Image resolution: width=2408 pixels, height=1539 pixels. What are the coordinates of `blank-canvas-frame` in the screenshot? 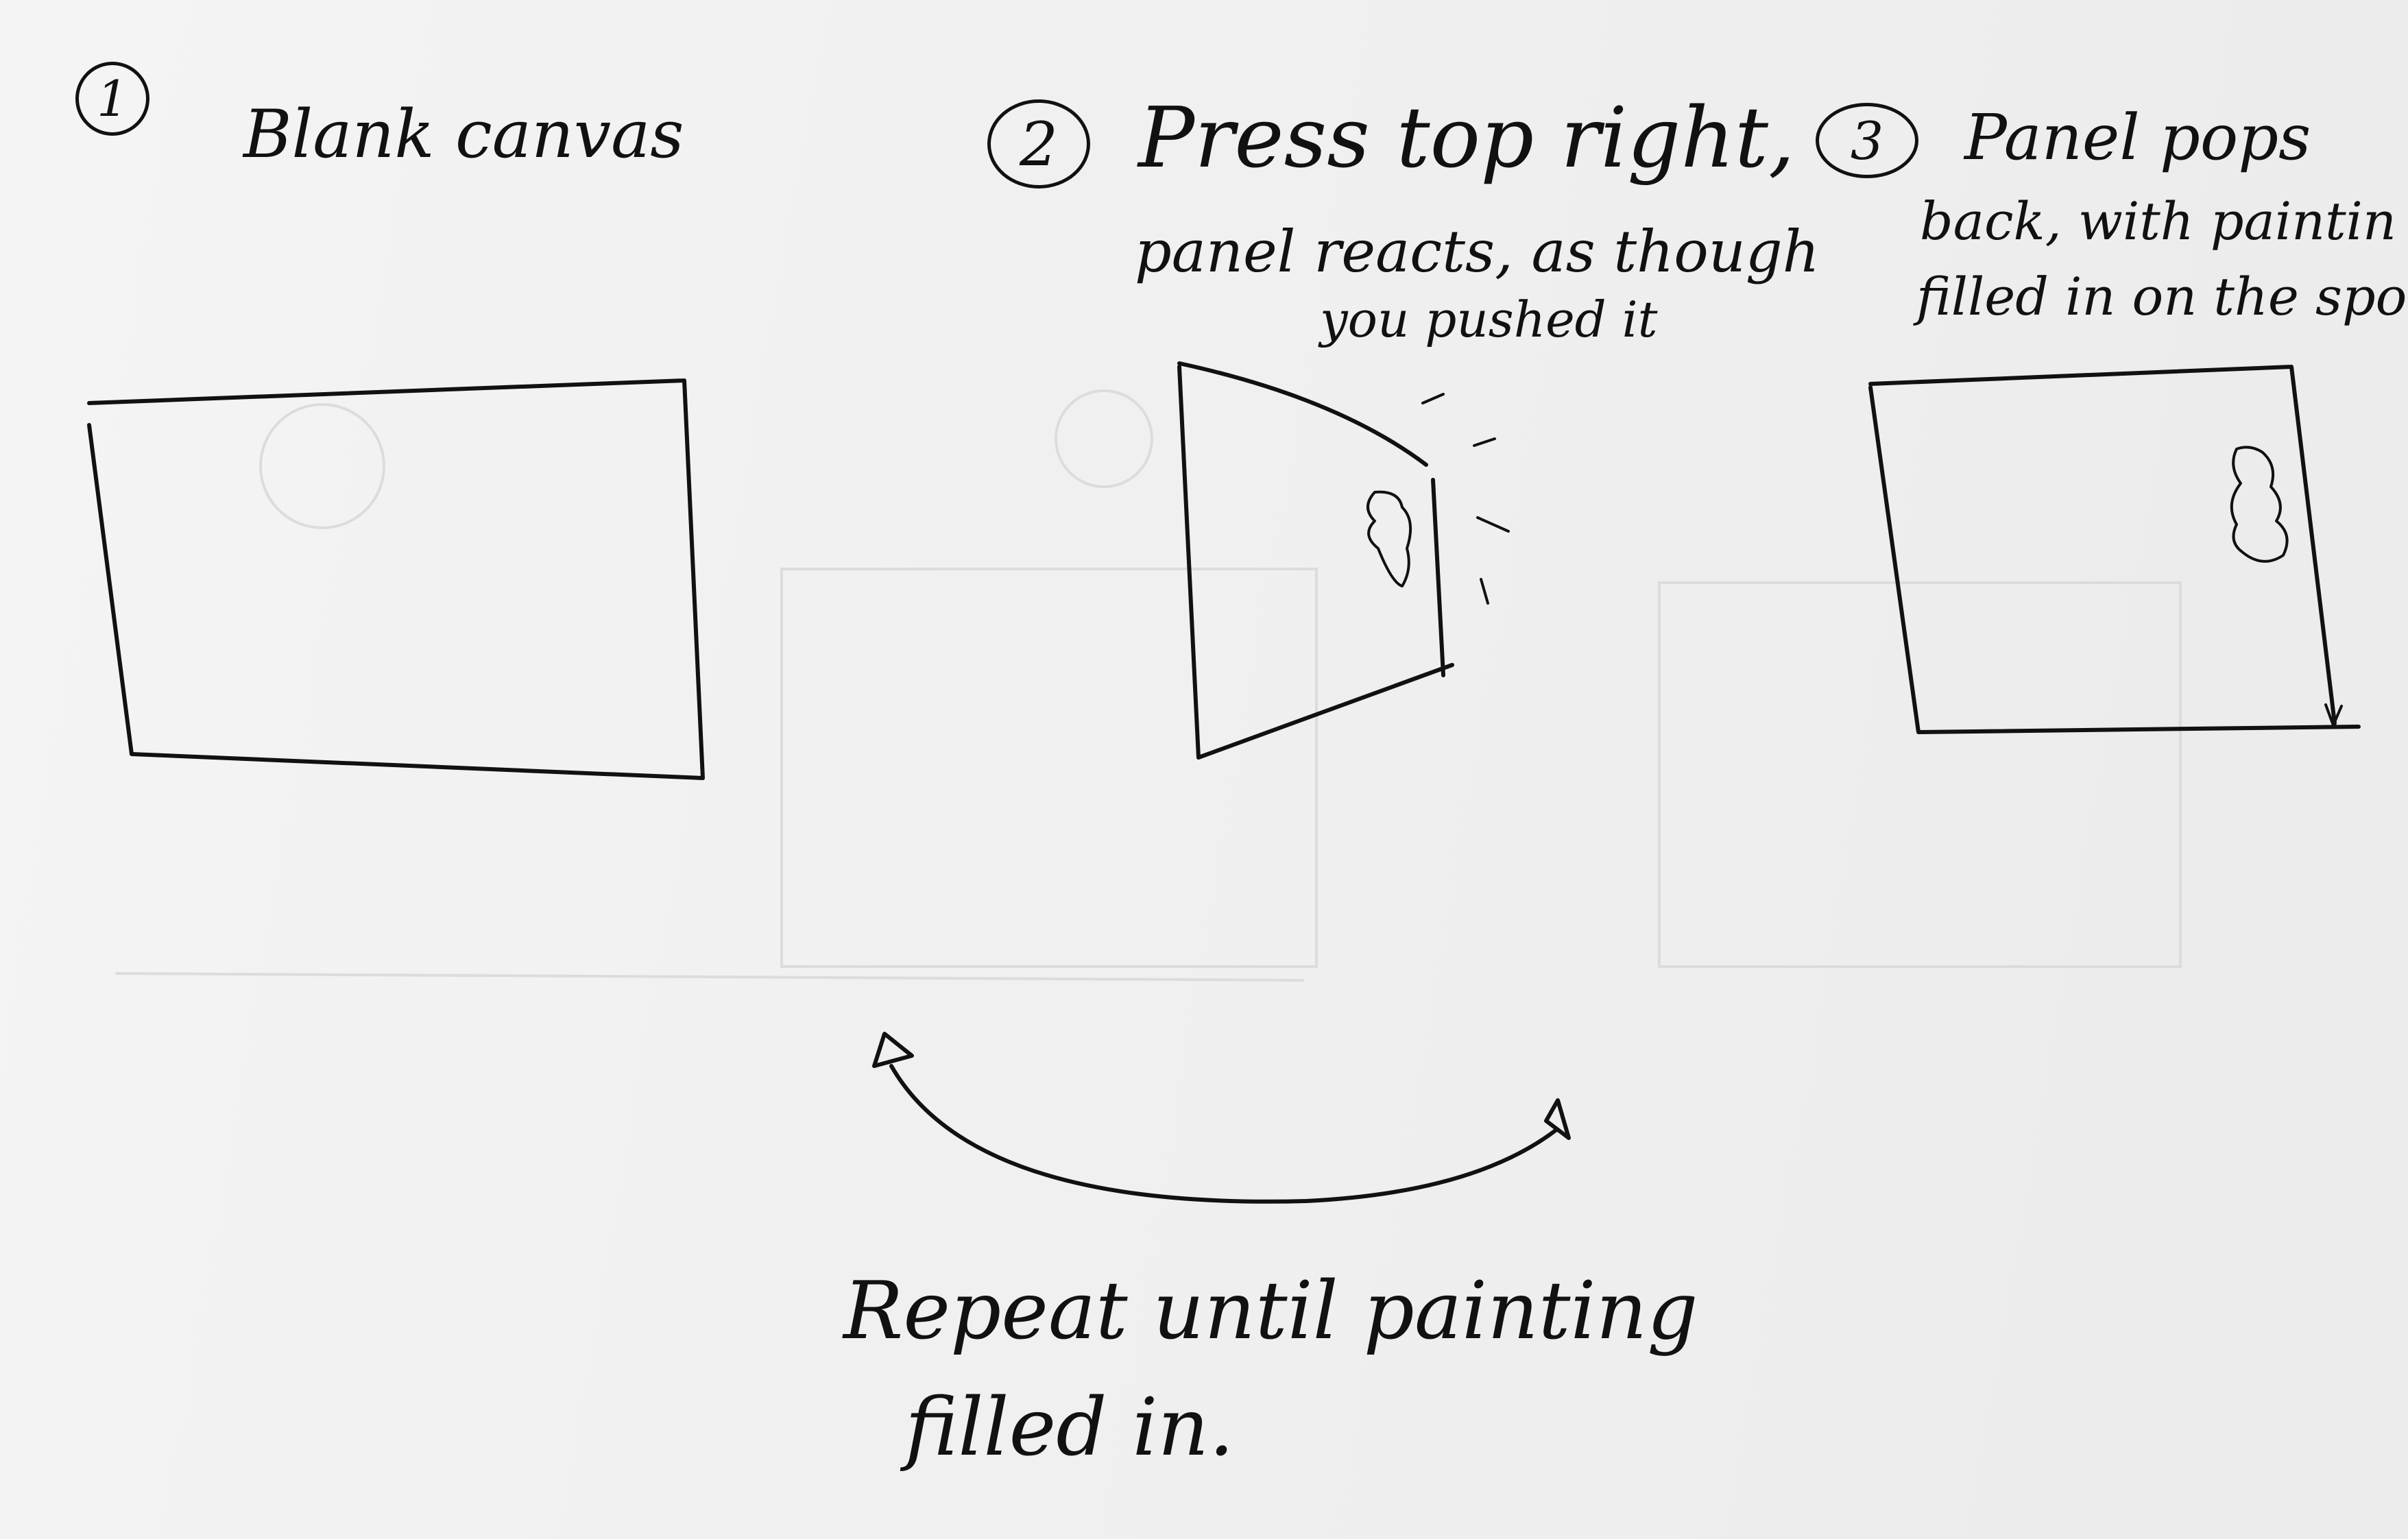 It's located at (396, 579).